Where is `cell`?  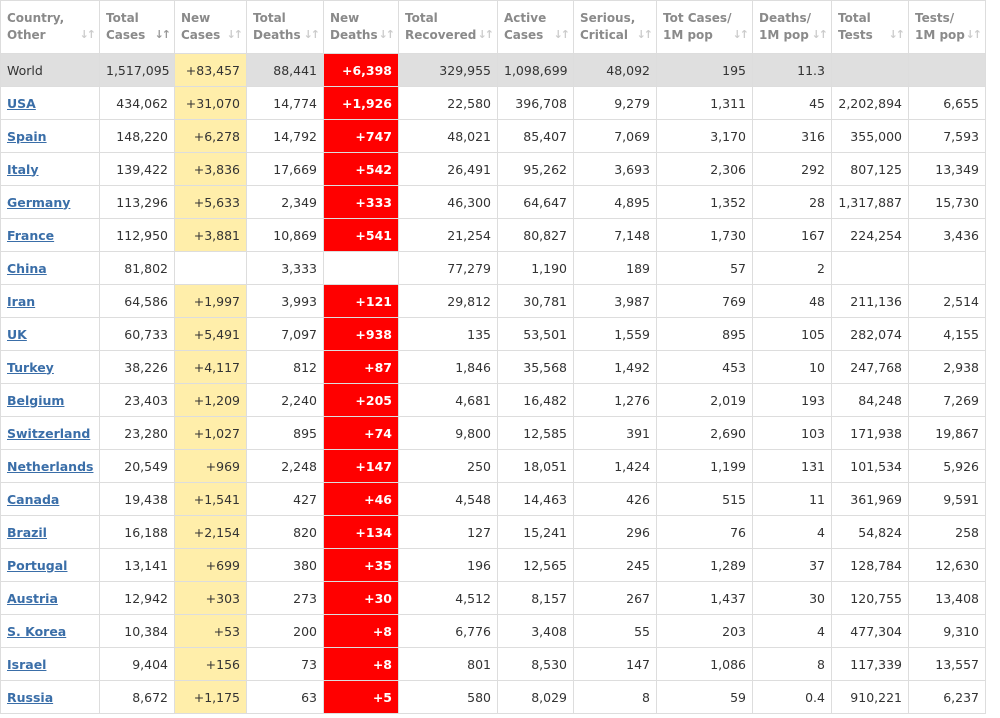 cell is located at coordinates (870, 70).